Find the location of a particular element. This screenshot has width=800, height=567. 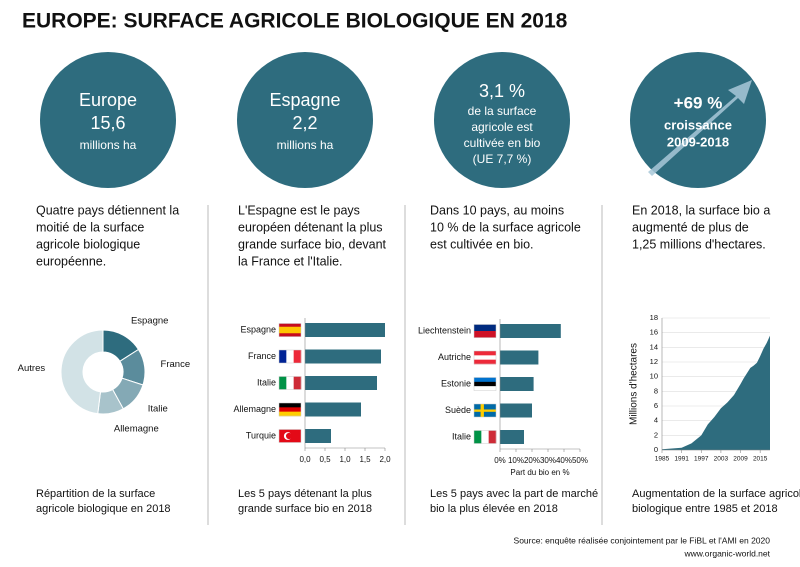

panel-text: européen détenant la plus is located at coordinates (310, 227).